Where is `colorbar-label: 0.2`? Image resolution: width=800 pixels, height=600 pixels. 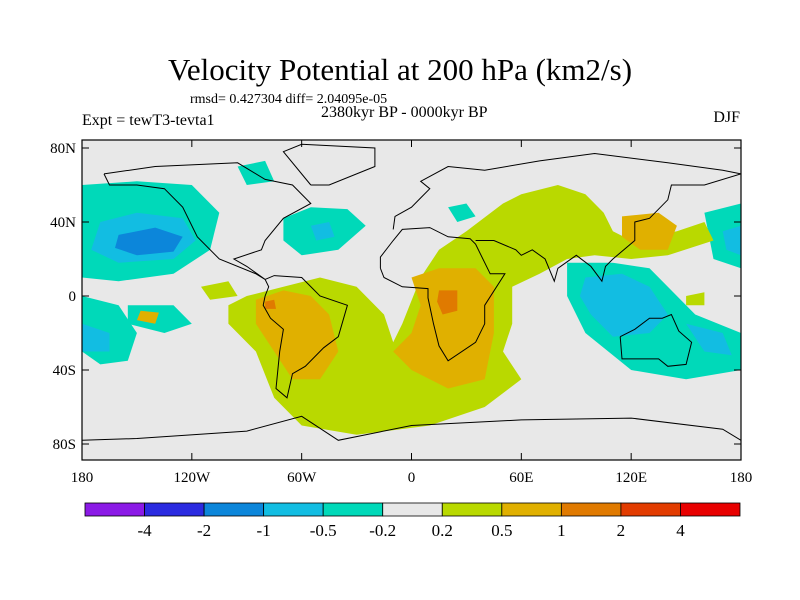
colorbar-label: 0.2 is located at coordinates (442, 530).